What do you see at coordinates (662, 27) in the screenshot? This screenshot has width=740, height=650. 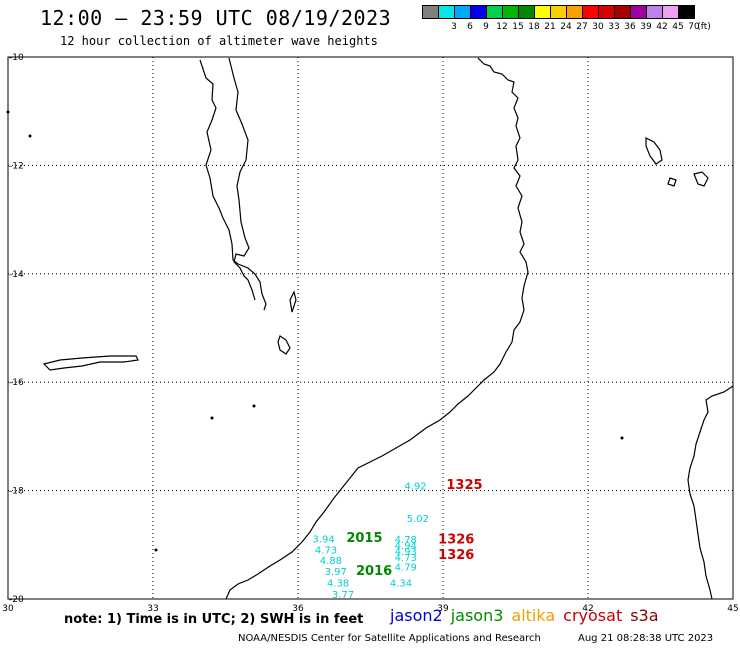 I see `legend-label: 42` at bounding box center [662, 27].